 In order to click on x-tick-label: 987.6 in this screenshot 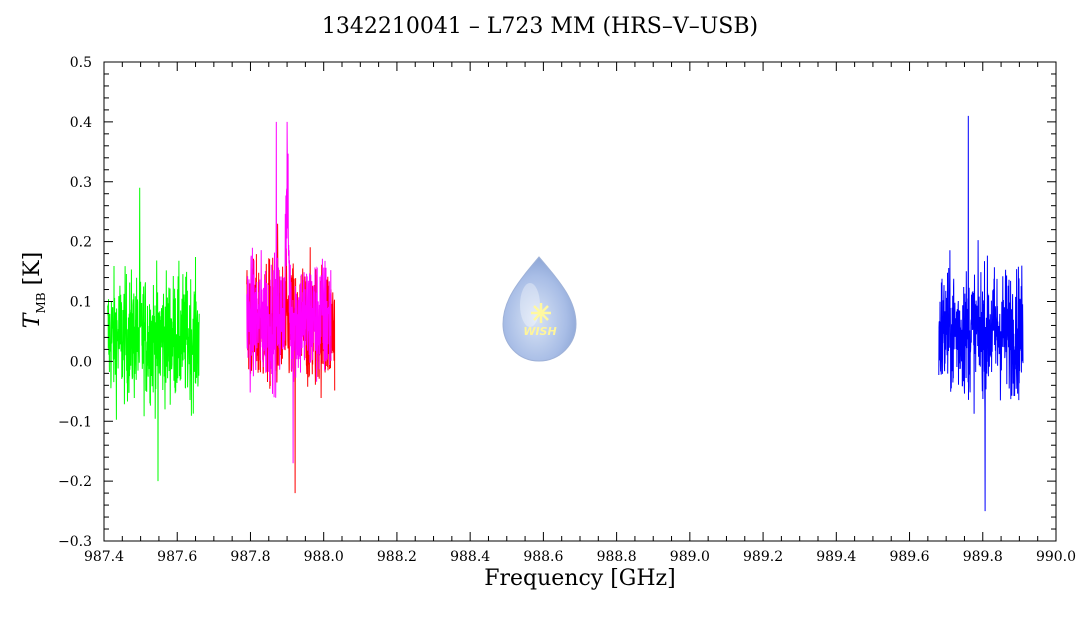, I will do `click(177, 557)`.